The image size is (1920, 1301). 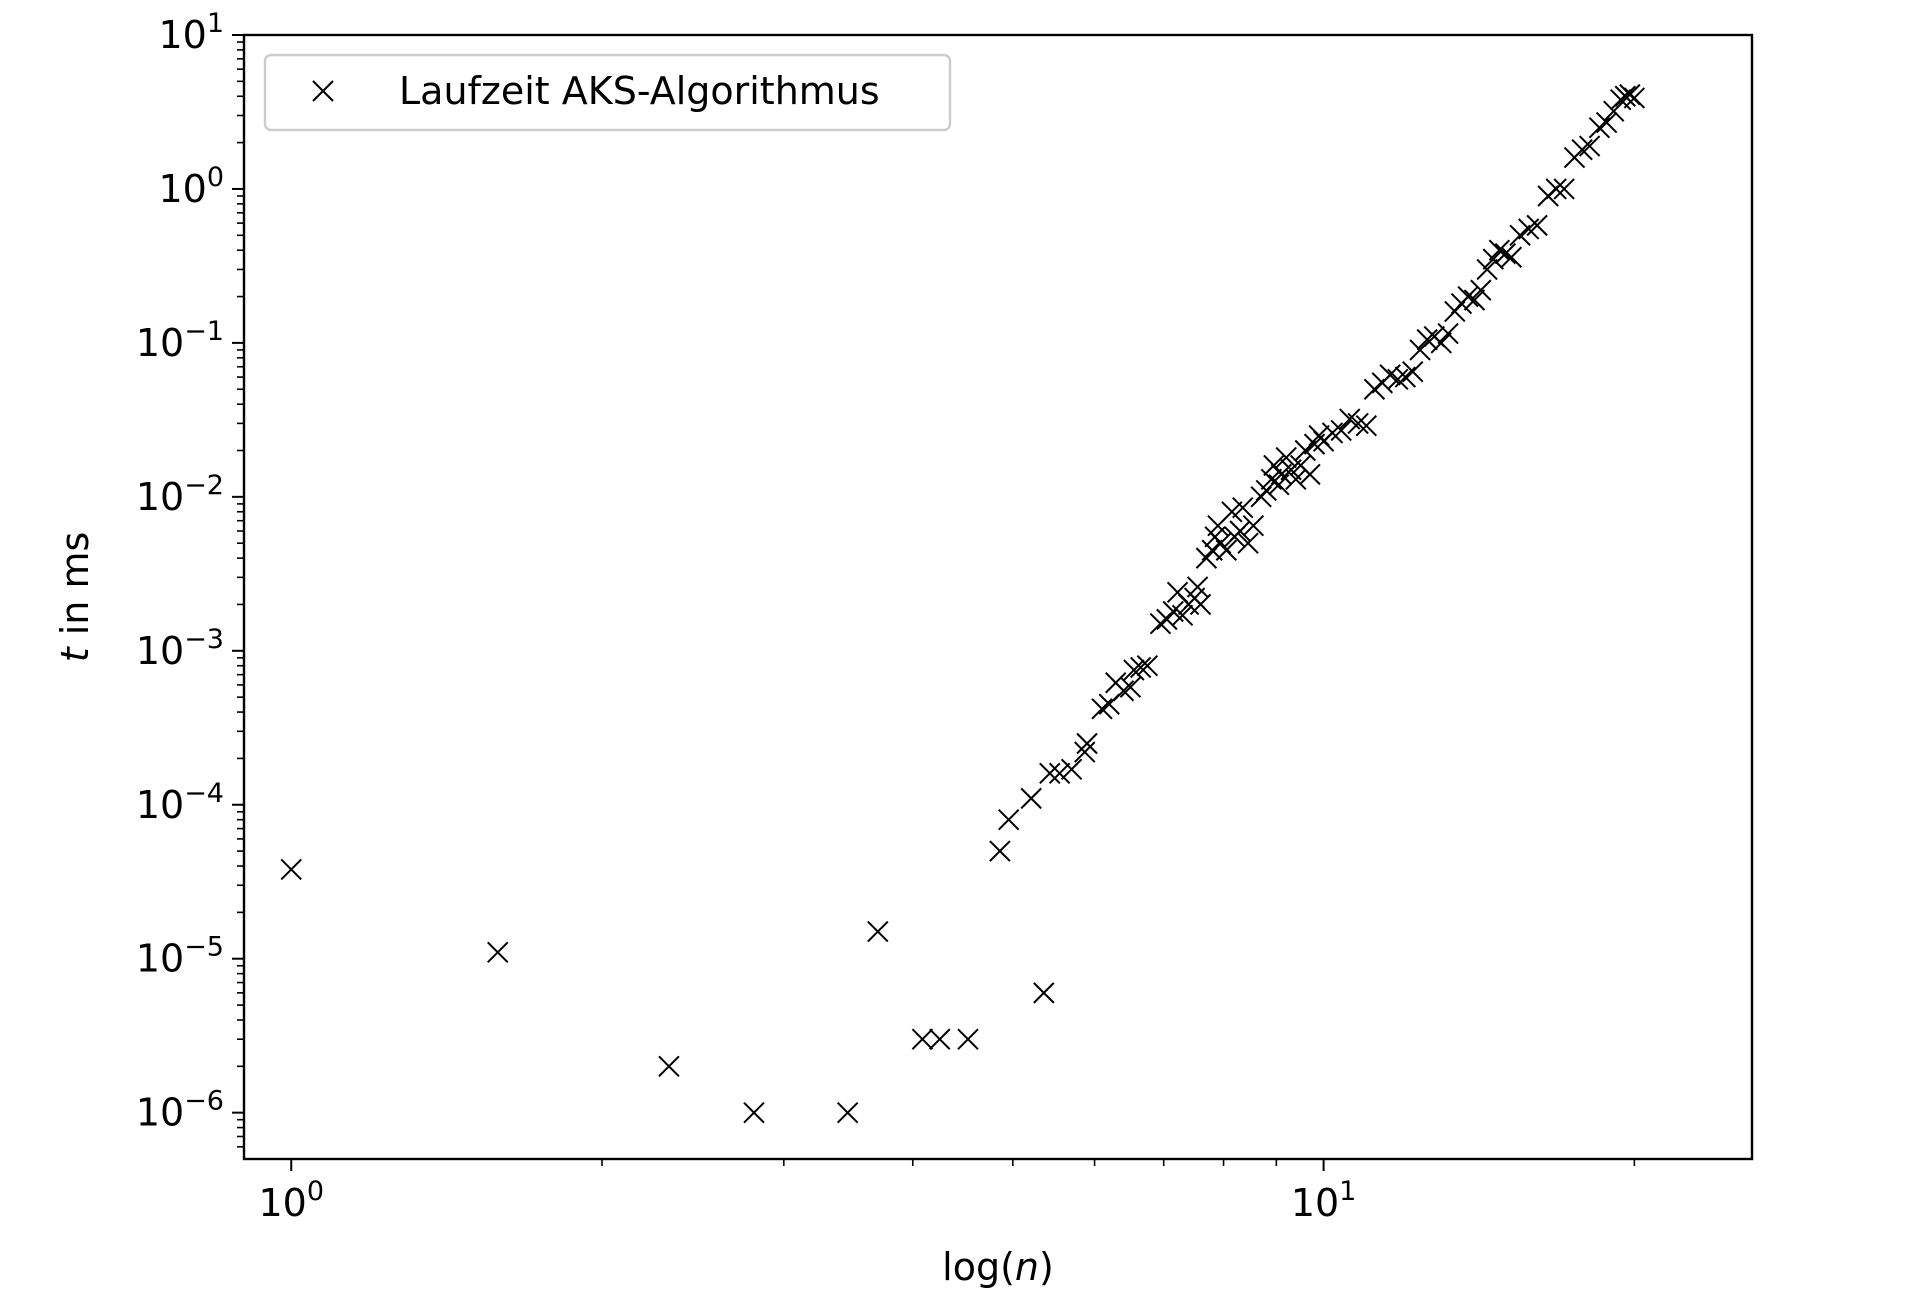 What do you see at coordinates (291, 1200) in the screenshot?
I see `x-tick-label: 100` at bounding box center [291, 1200].